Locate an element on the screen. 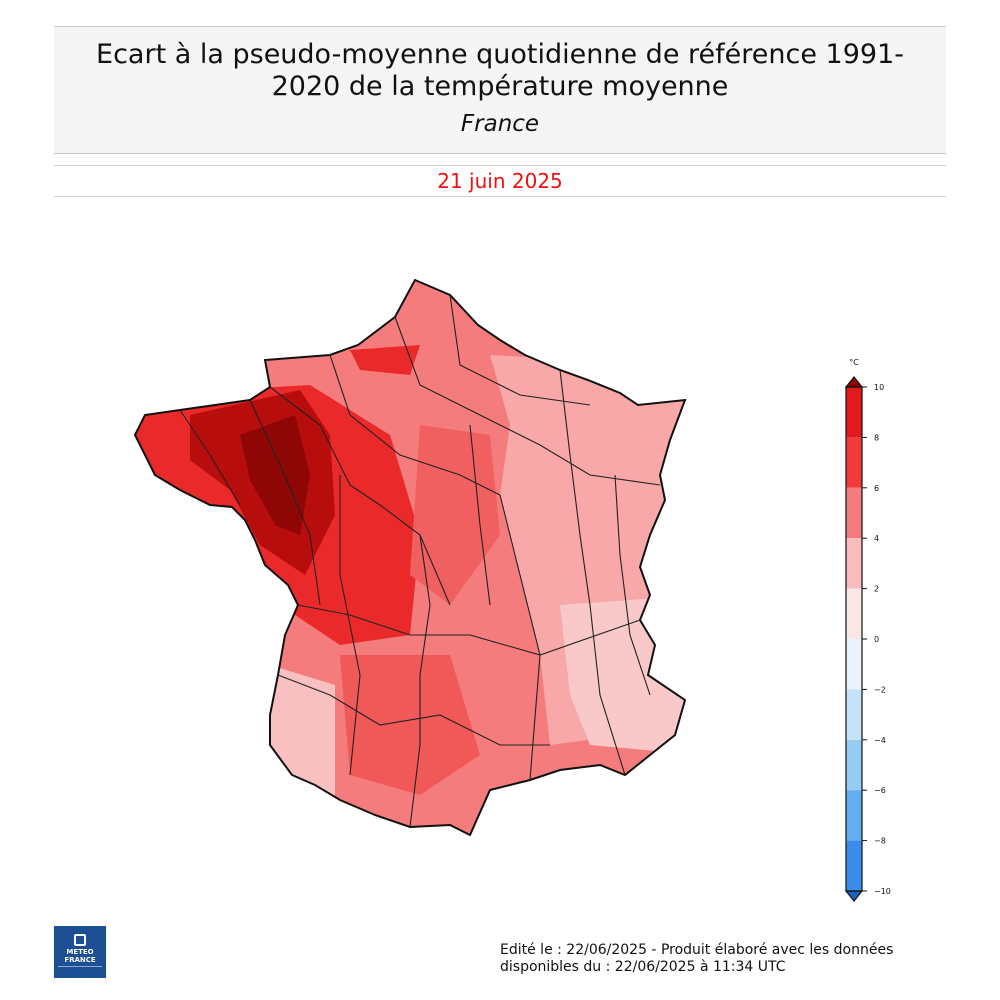  zone-brittany-max is located at coordinates (275, 475).